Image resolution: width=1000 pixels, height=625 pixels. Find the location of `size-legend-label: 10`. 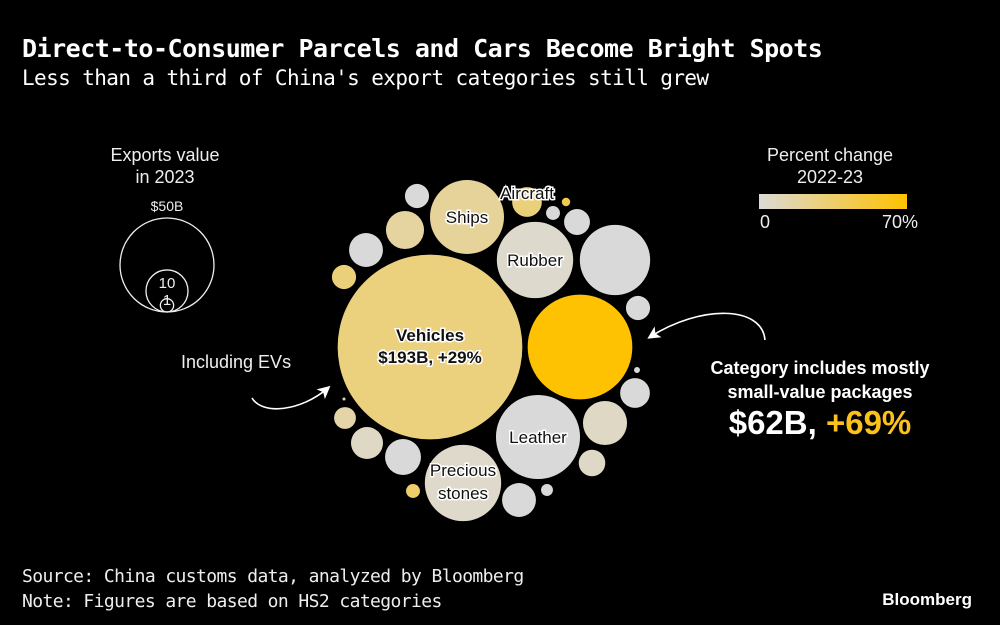

size-legend-label: 10 is located at coordinates (167, 283).